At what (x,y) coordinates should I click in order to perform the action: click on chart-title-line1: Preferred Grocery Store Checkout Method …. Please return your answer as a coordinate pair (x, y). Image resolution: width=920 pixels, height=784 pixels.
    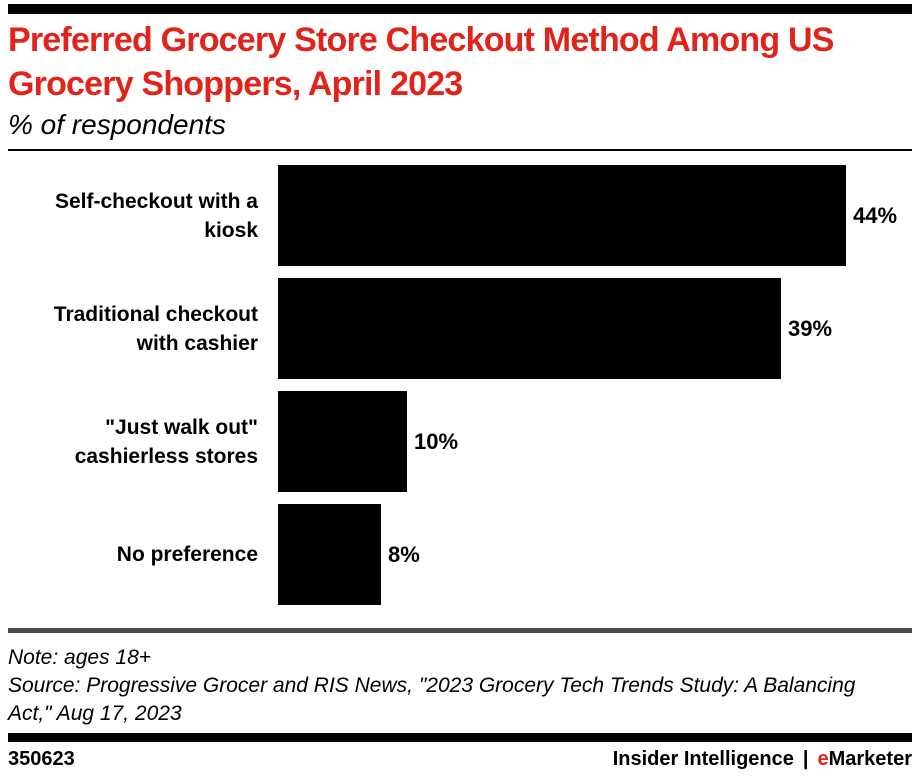
    Looking at the image, I should click on (421, 40).